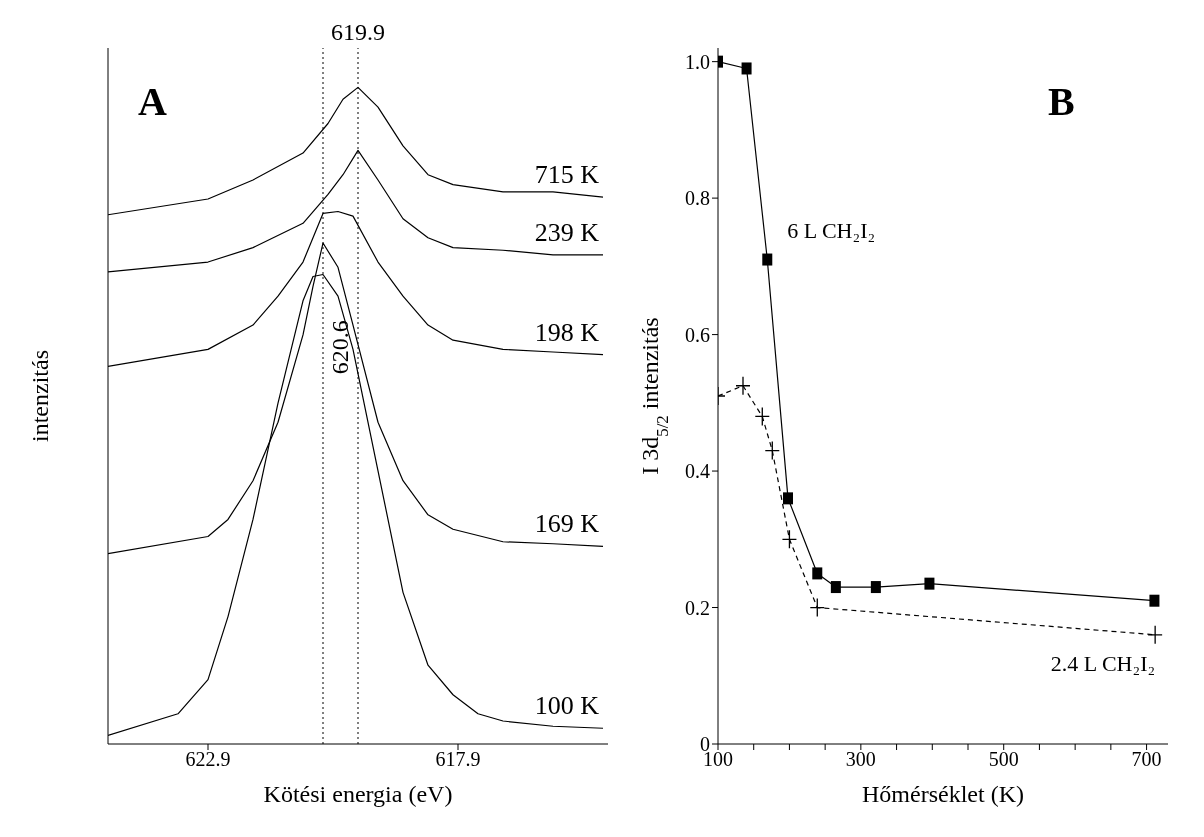 Image resolution: width=1204 pixels, height=837 pixels. Describe the element at coordinates (697, 334) in the screenshot. I see `y-tick-label: 0.6` at that location.